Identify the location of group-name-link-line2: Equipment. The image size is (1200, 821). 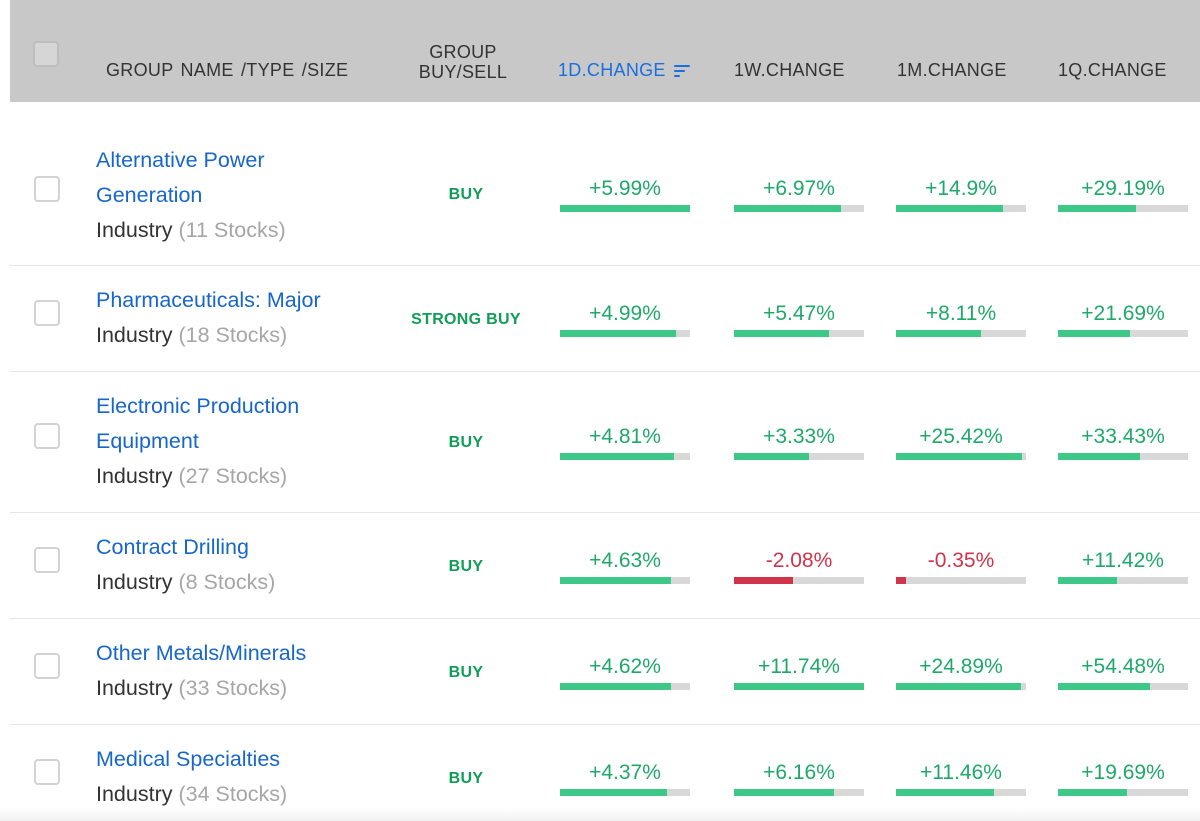
(147, 441).